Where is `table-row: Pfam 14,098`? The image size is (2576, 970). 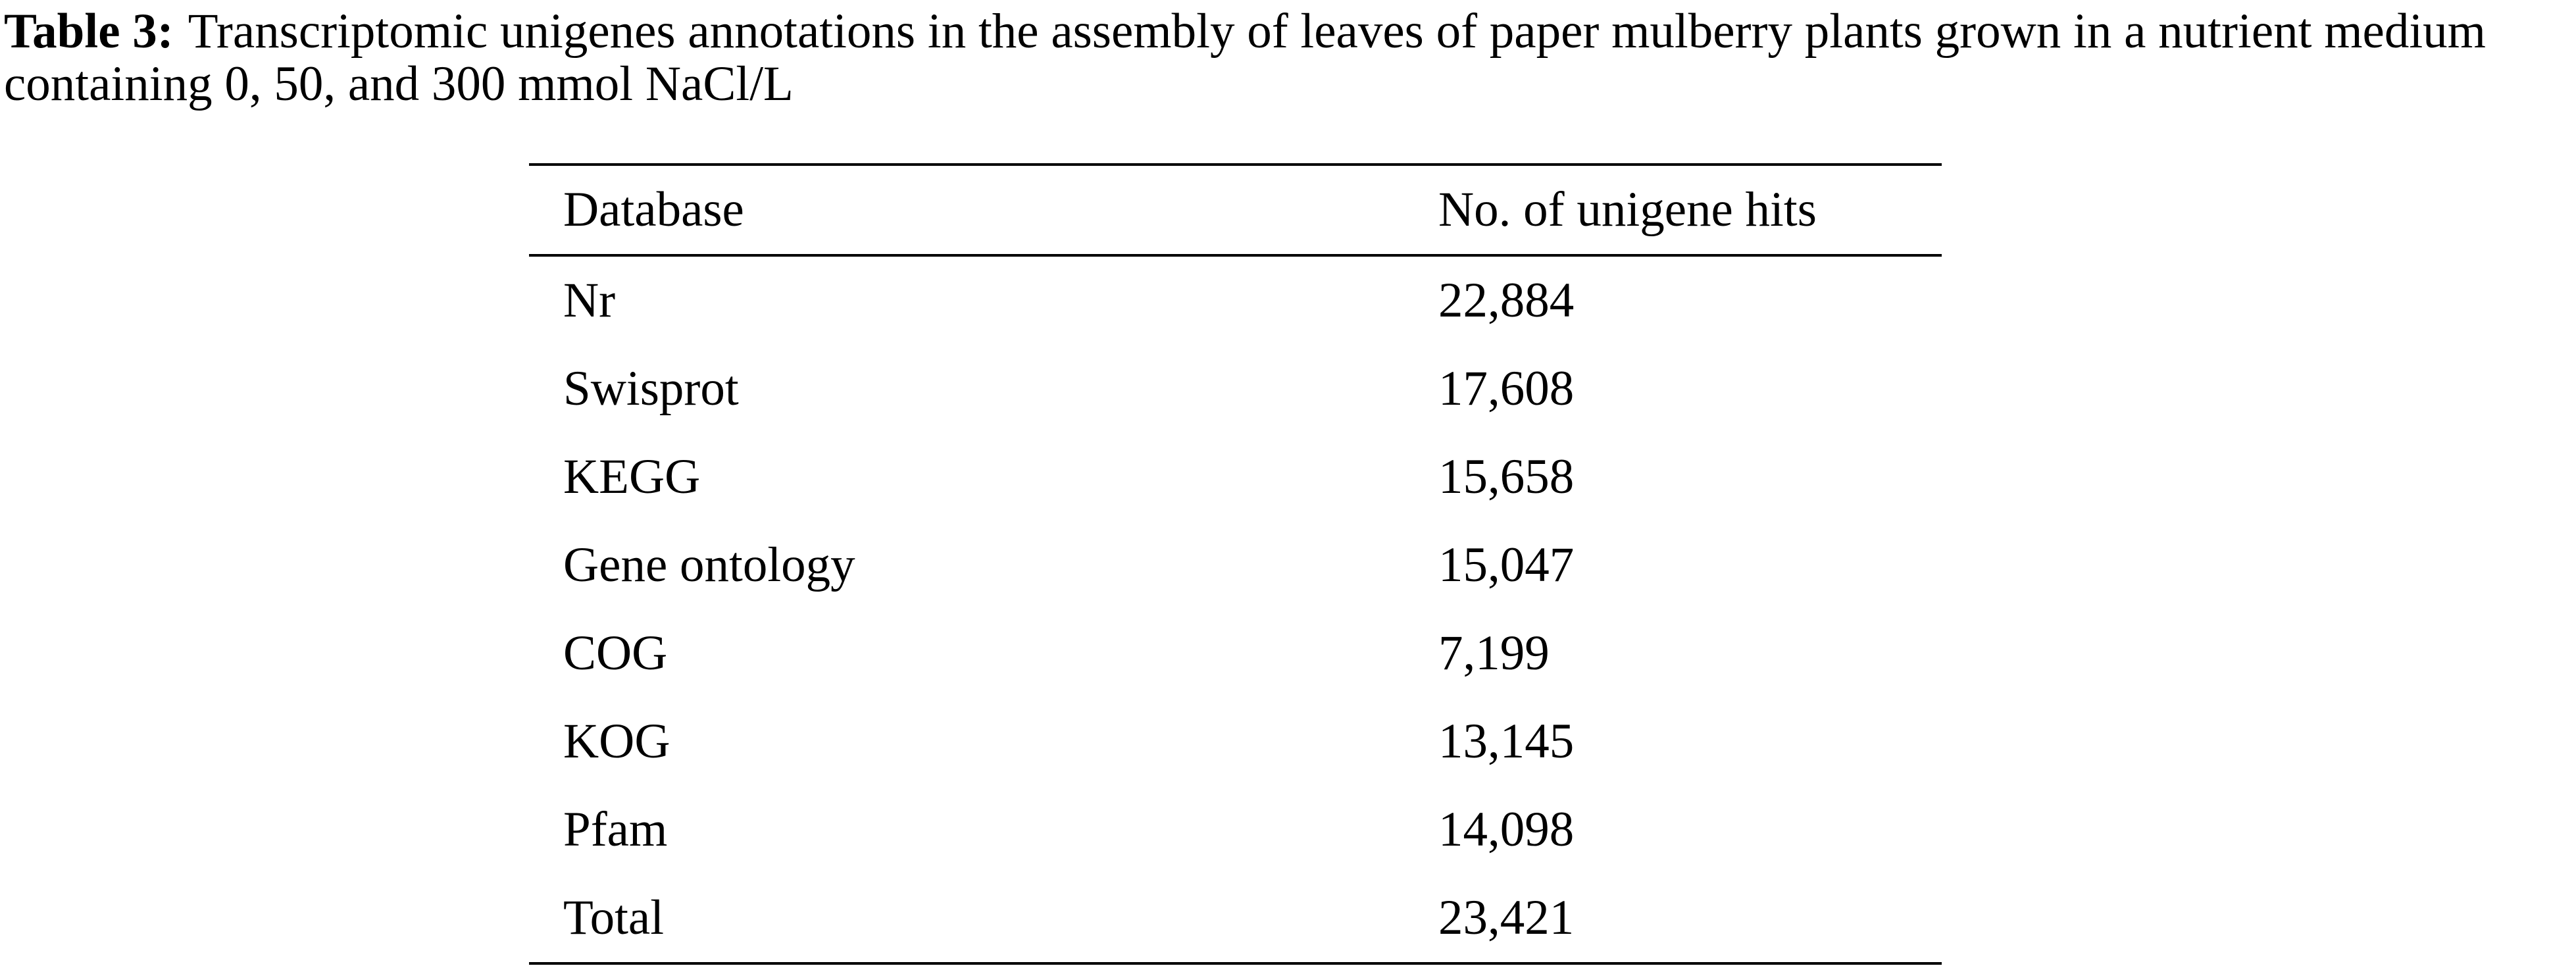 table-row: Pfam 14,098 is located at coordinates (1235, 830).